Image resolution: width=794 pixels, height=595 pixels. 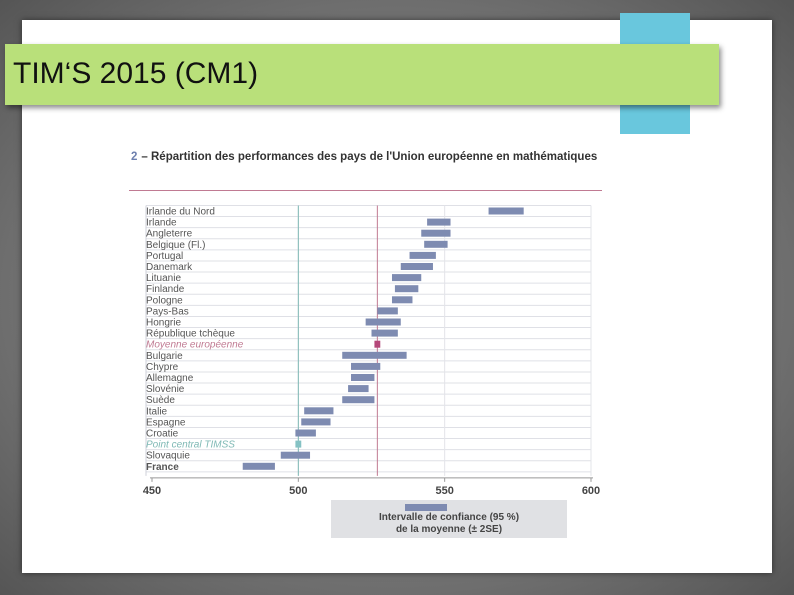 I want to click on row-label: Irlande du Nord, so click(x=180, y=212).